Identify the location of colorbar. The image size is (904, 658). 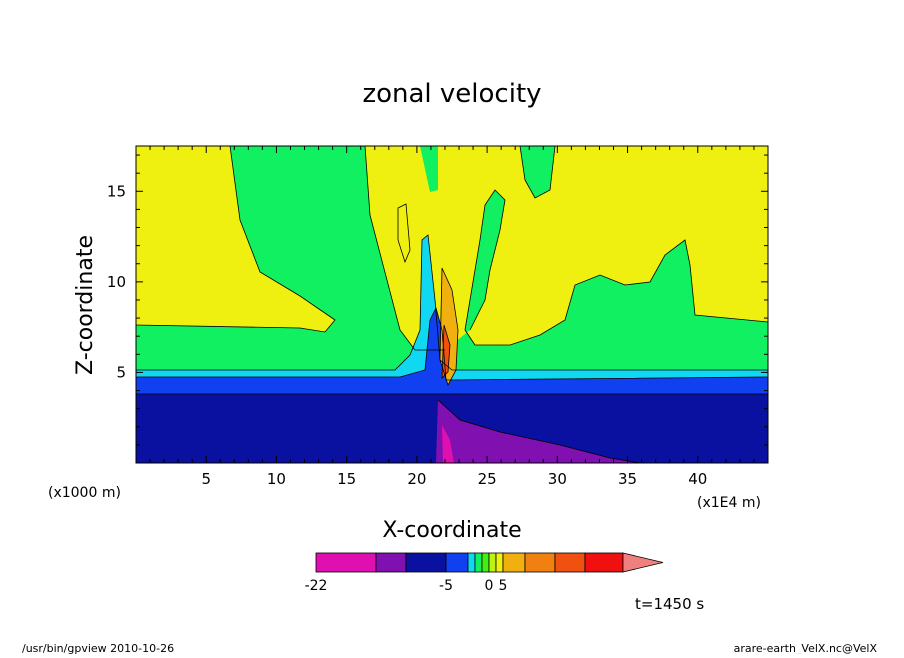
(489, 562).